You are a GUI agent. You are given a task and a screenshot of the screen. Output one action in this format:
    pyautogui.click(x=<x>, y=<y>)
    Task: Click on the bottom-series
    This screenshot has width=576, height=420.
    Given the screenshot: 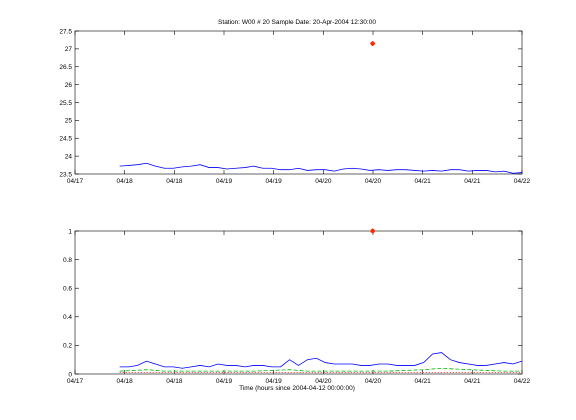 What is the action you would take?
    pyautogui.click(x=321, y=362)
    